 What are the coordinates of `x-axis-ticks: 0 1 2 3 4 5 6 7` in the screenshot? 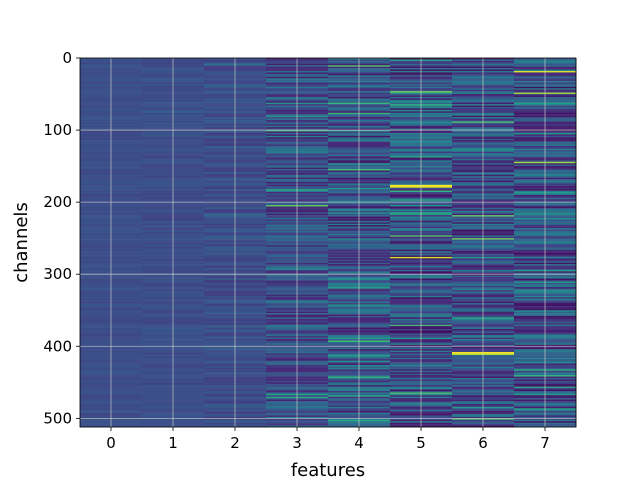 It's located at (328, 439).